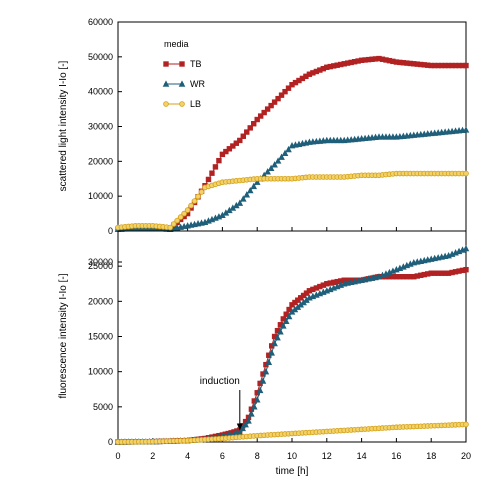  What do you see at coordinates (183, 74) in the screenshot?
I see `top-legend: media TB WR LB` at bounding box center [183, 74].